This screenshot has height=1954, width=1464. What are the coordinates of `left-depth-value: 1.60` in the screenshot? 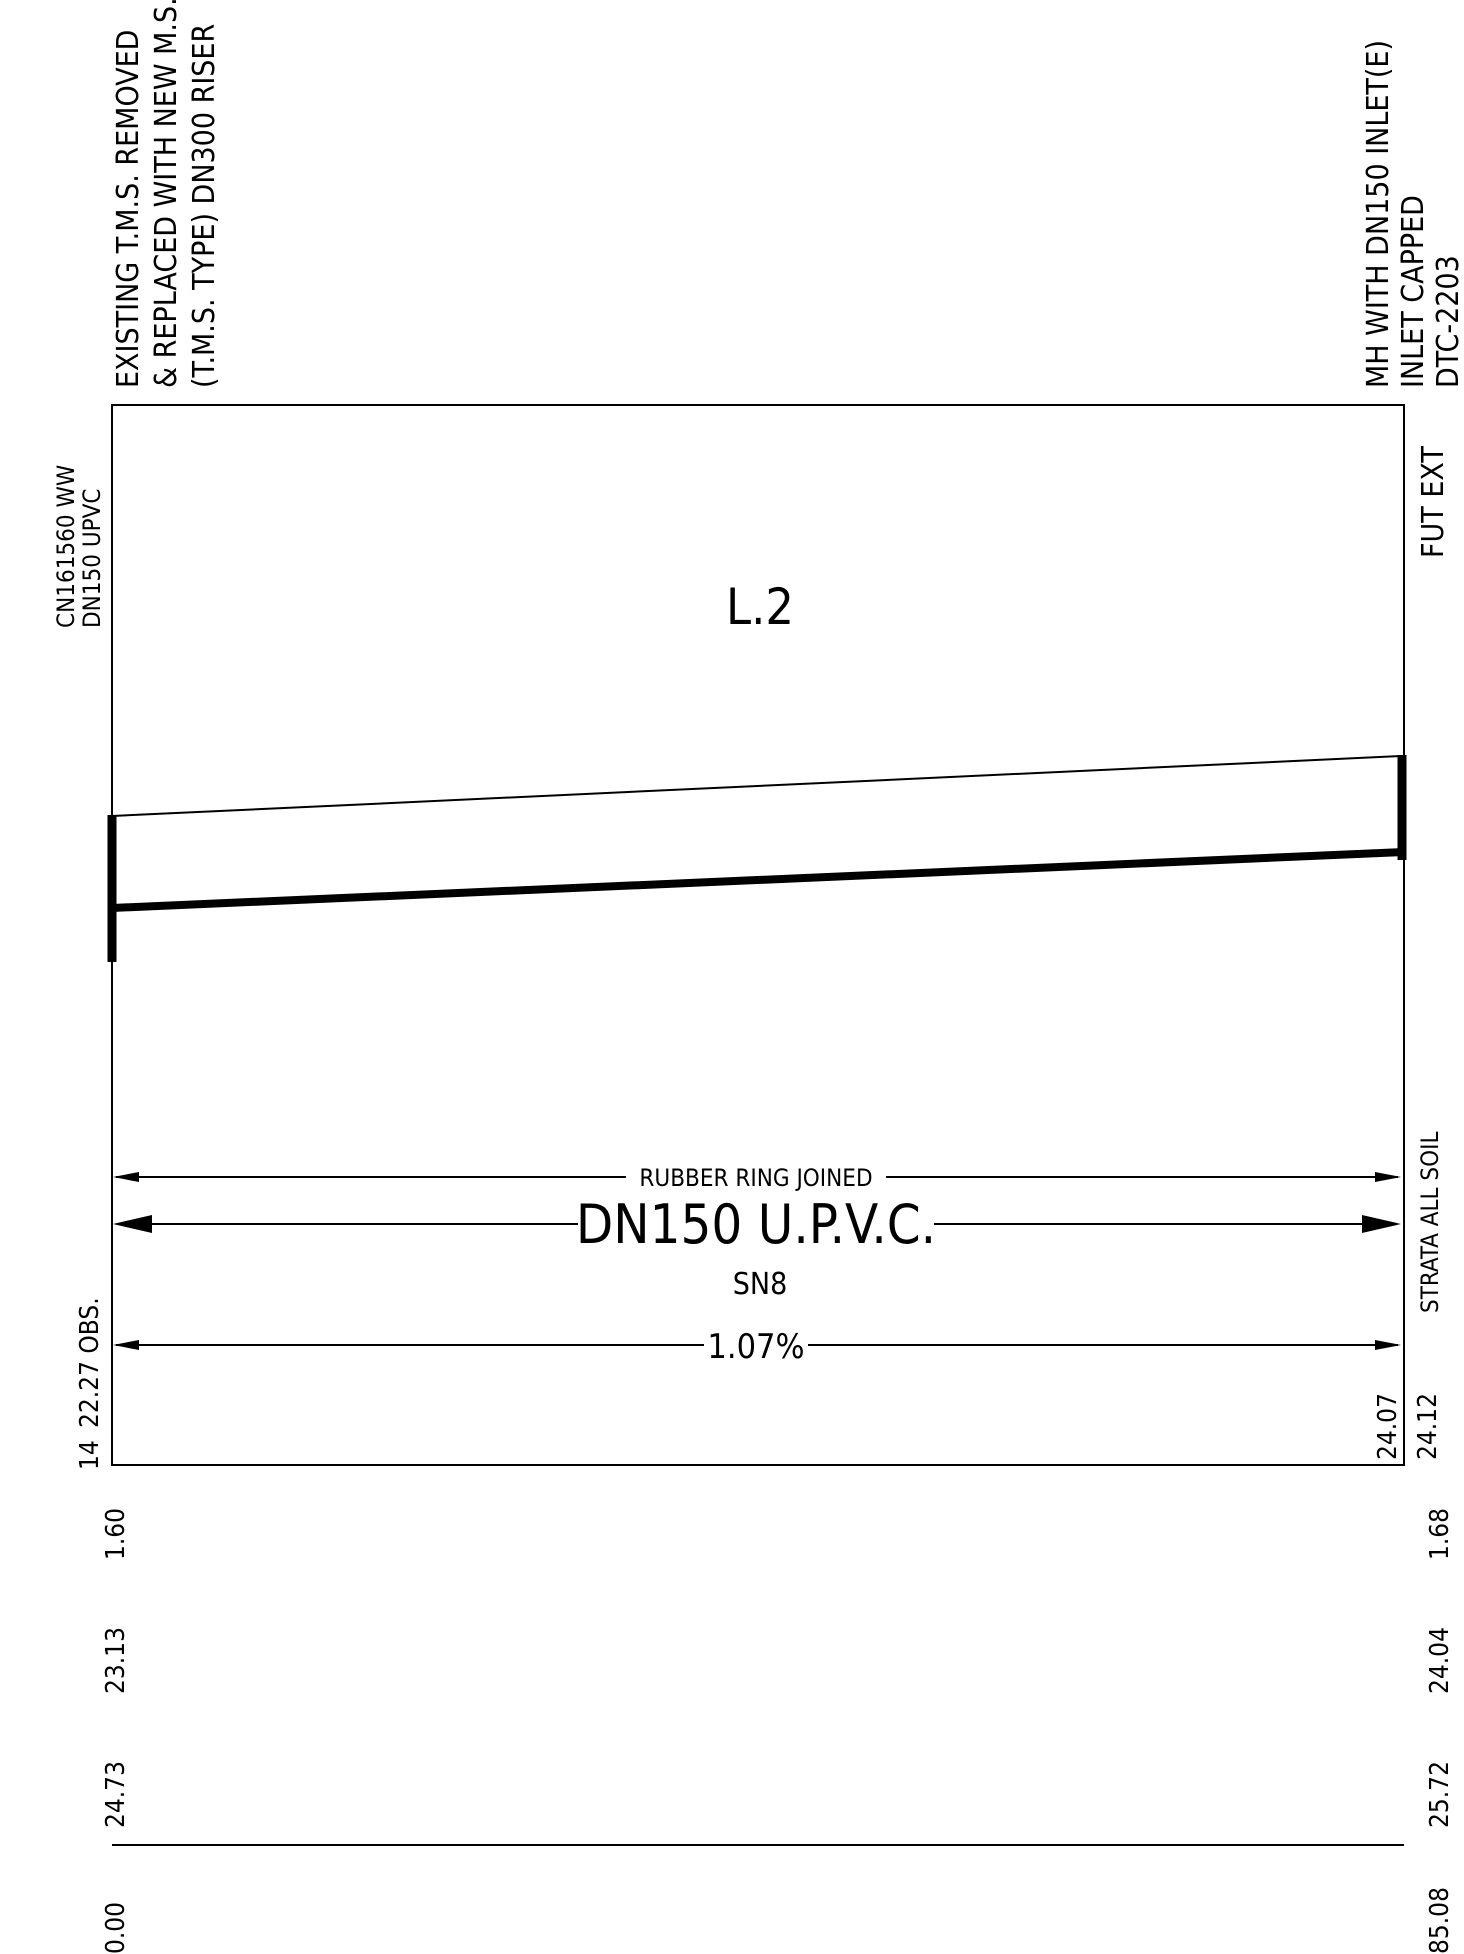 It's located at (116, 1534).